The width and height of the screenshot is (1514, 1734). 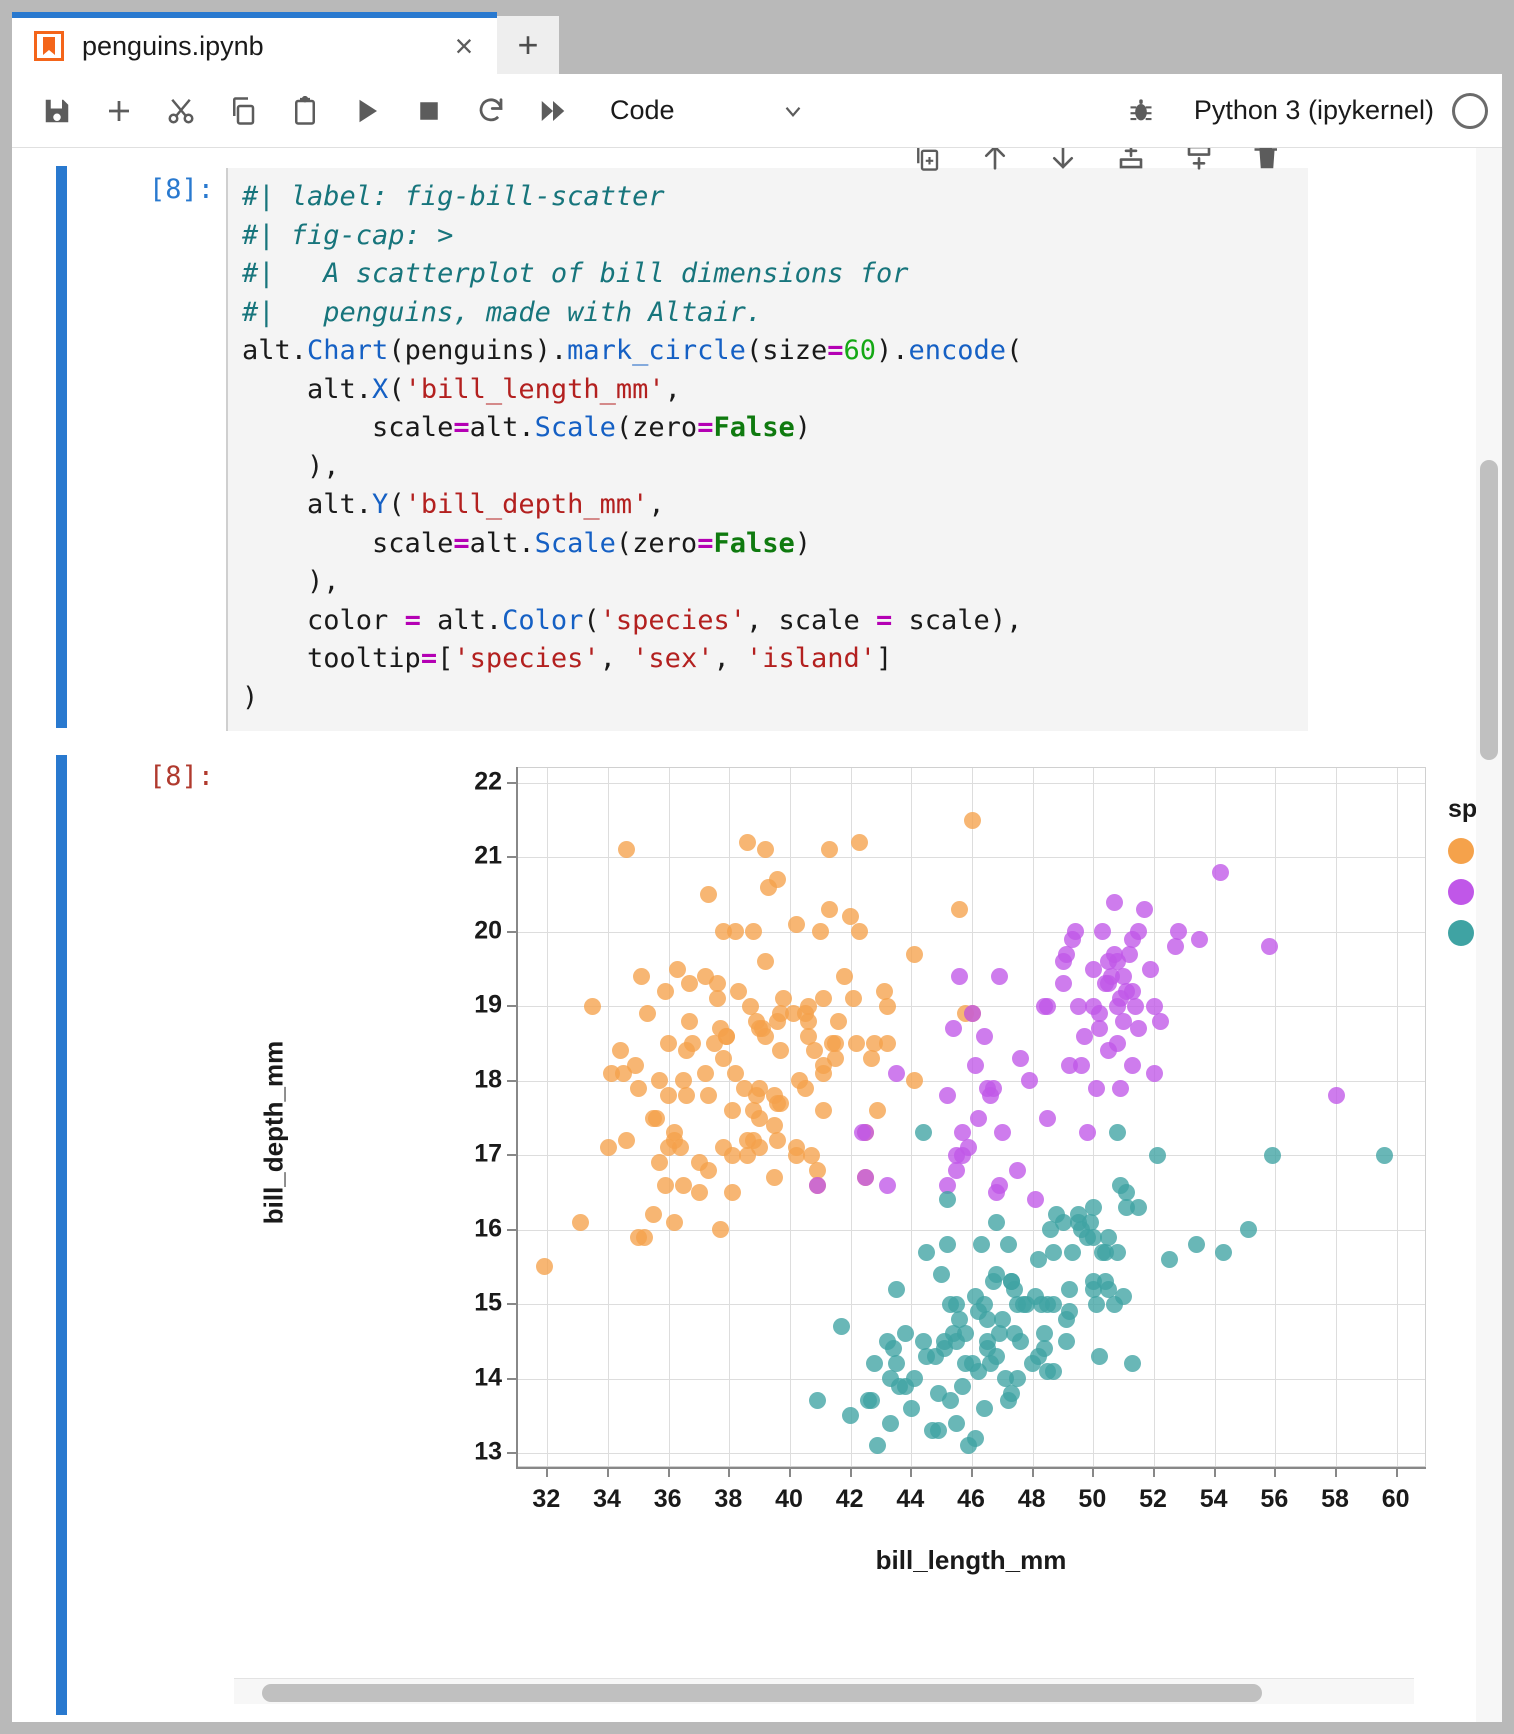 I want to click on insert-cell-button, so click(x=119, y=111).